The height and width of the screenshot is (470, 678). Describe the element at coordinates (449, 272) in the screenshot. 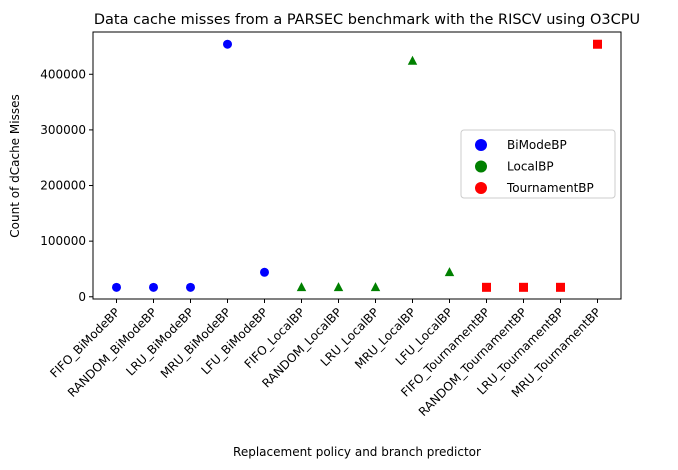

I see `point-lfu-localbp` at that location.